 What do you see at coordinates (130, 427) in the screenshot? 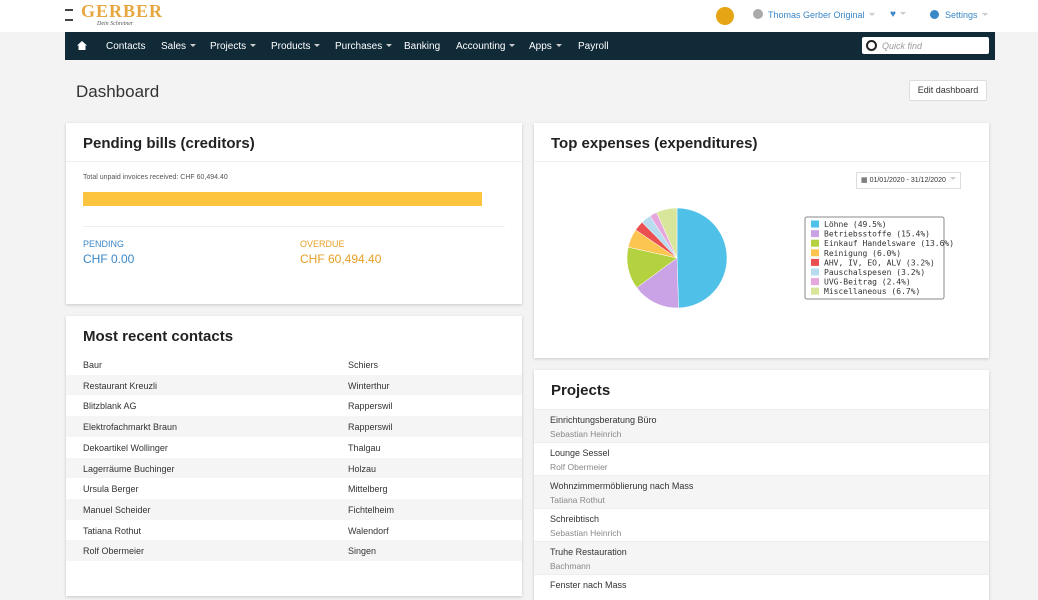
I see `contact-name: Elektrofachmarkt Braun` at bounding box center [130, 427].